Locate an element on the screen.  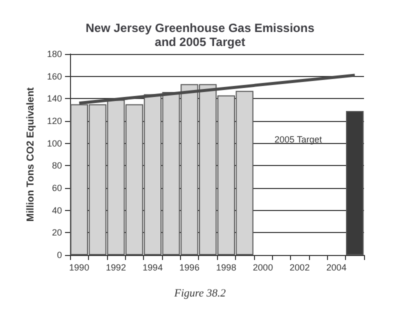
x-tick-label: 1996 is located at coordinates (189, 267).